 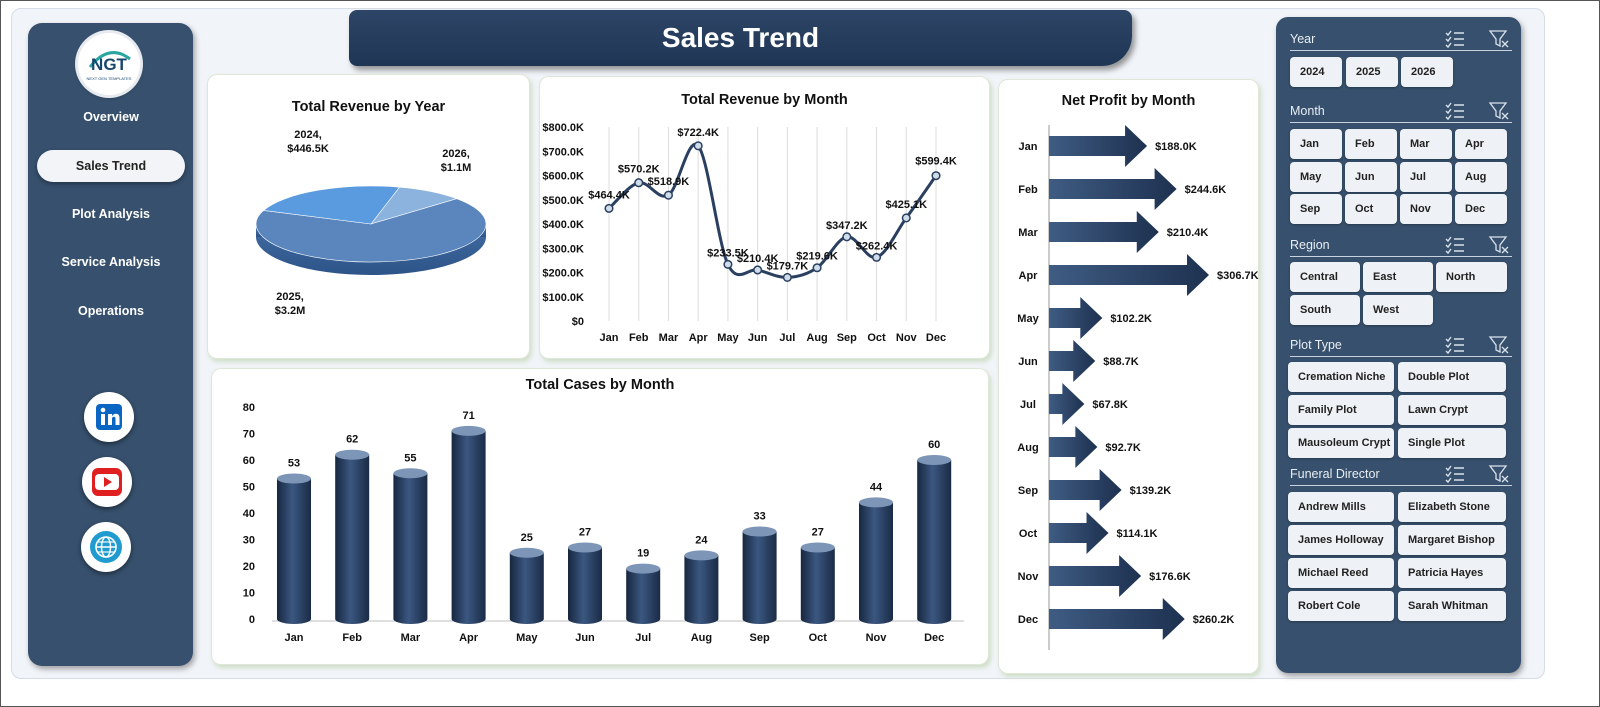 What do you see at coordinates (563, 152) in the screenshot?
I see `y-tick-label: $700.0K` at bounding box center [563, 152].